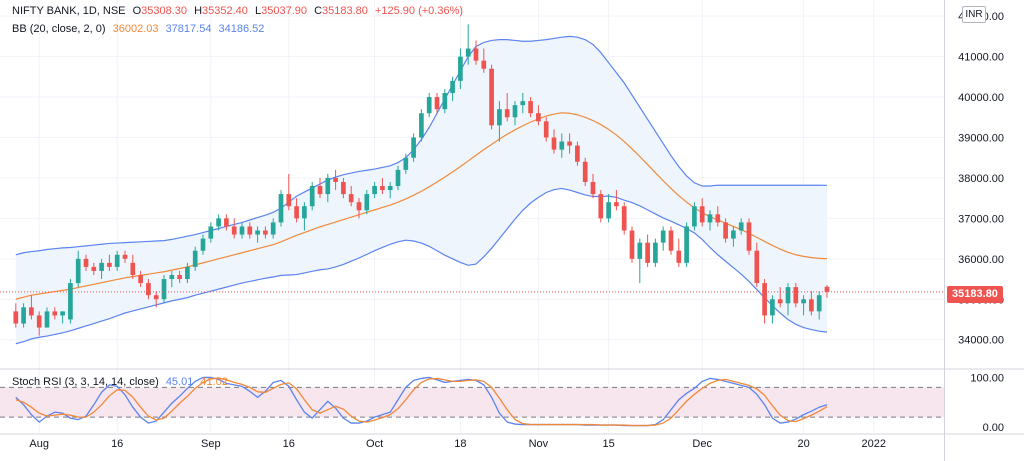  Describe the element at coordinates (981, 138) in the screenshot. I see `y-tick-label: 39000.00` at that location.